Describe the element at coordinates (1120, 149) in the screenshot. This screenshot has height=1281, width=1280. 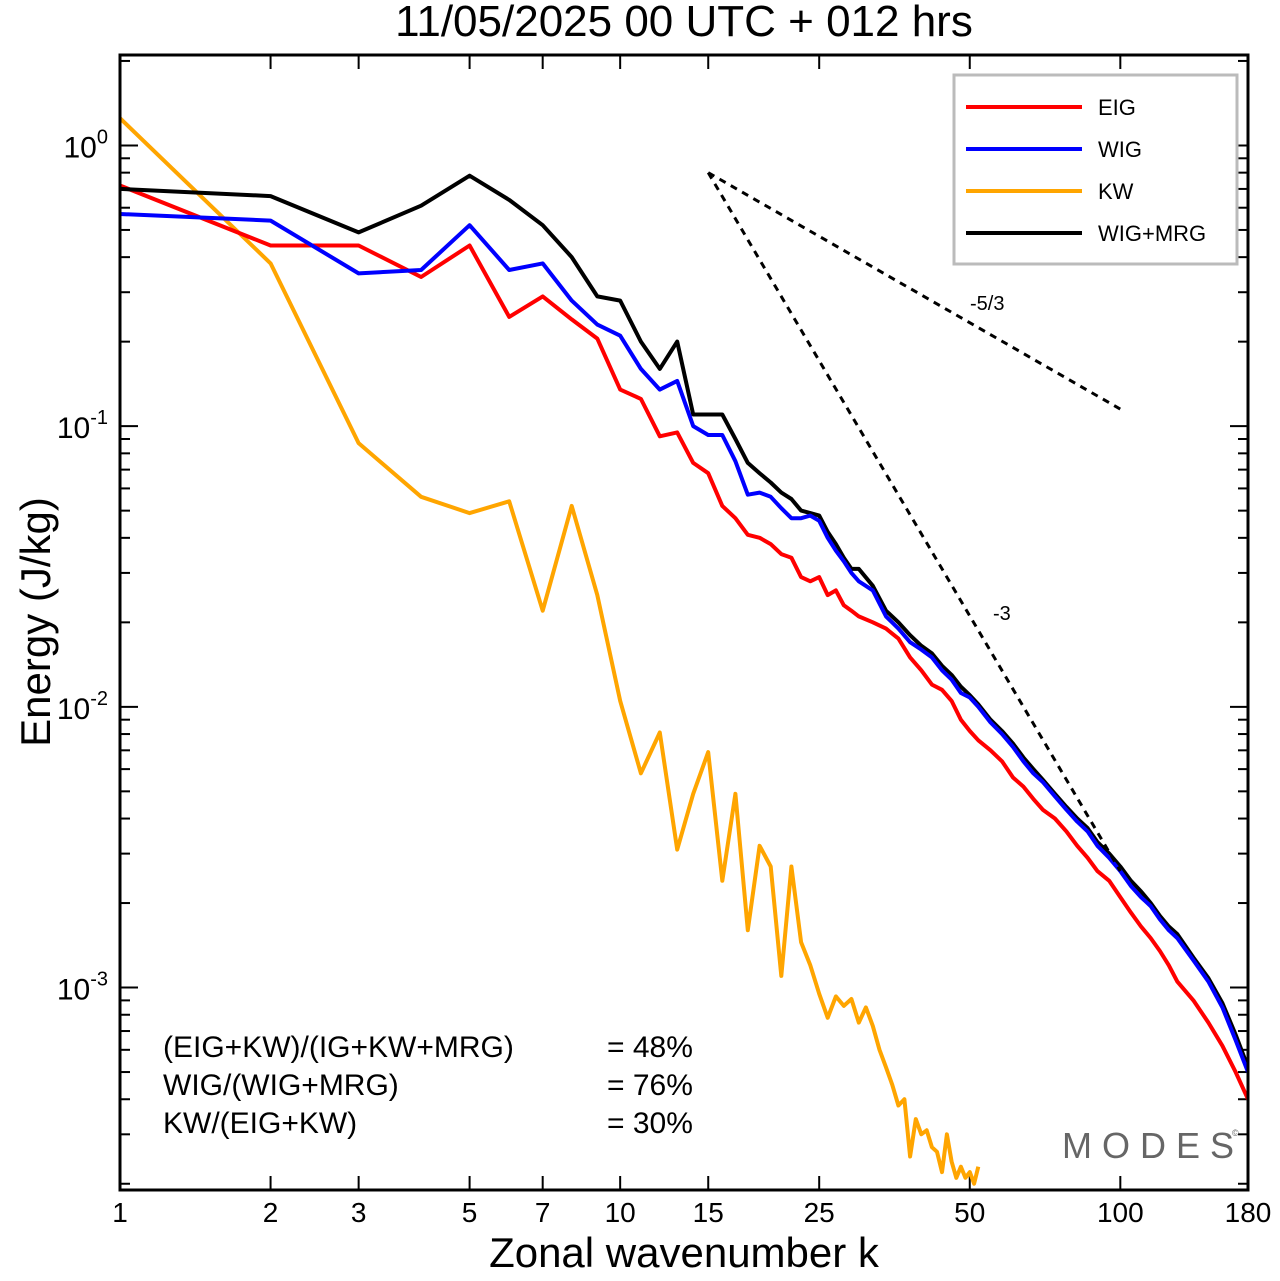
I see `legend-label: WIG` at that location.